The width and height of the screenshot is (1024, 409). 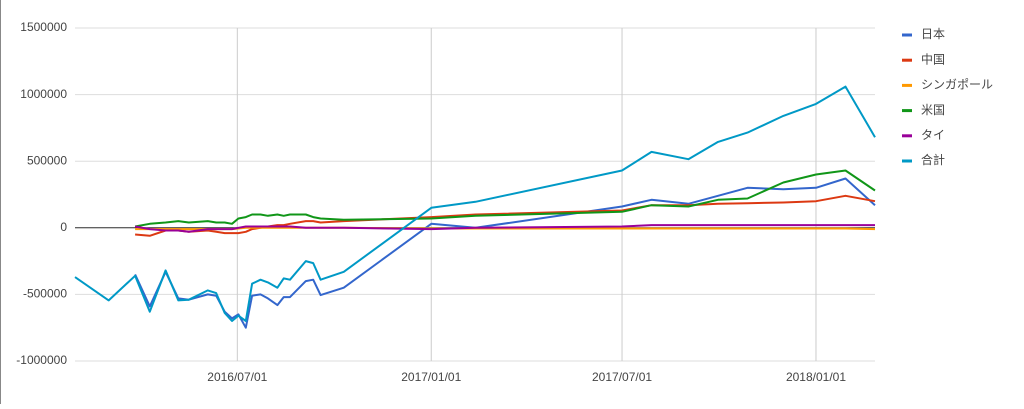 What do you see at coordinates (43, 94) in the screenshot?
I see `y-tick-label: 1000000` at bounding box center [43, 94].